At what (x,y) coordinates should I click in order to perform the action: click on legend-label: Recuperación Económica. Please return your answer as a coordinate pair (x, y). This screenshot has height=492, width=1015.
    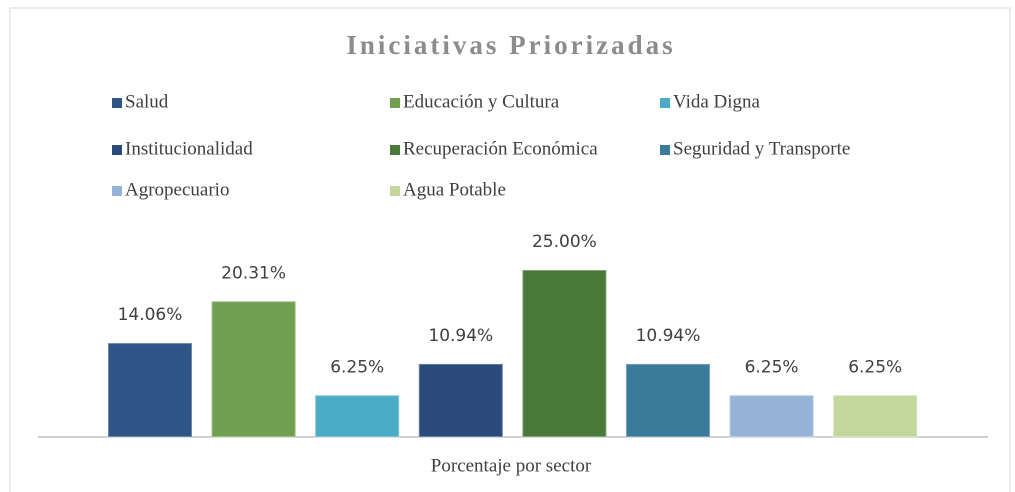
    Looking at the image, I should click on (500, 148).